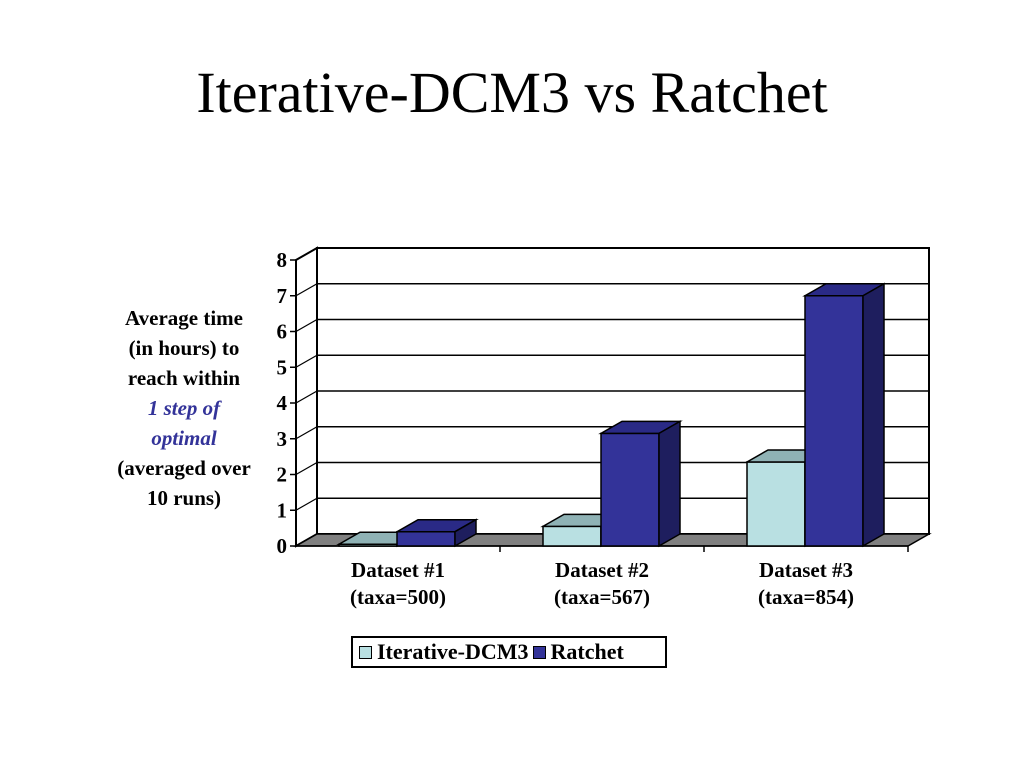 The height and width of the screenshot is (768, 1024). I want to click on slide-title: Iterative-DCM3 vs Ratchet, so click(512, 92).